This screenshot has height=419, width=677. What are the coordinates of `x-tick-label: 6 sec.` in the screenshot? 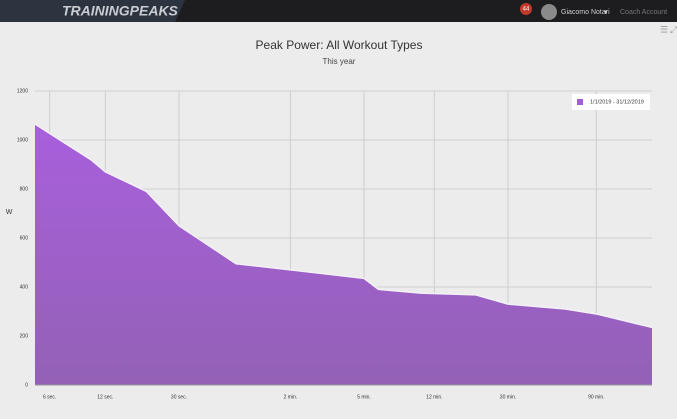 It's located at (49, 397).